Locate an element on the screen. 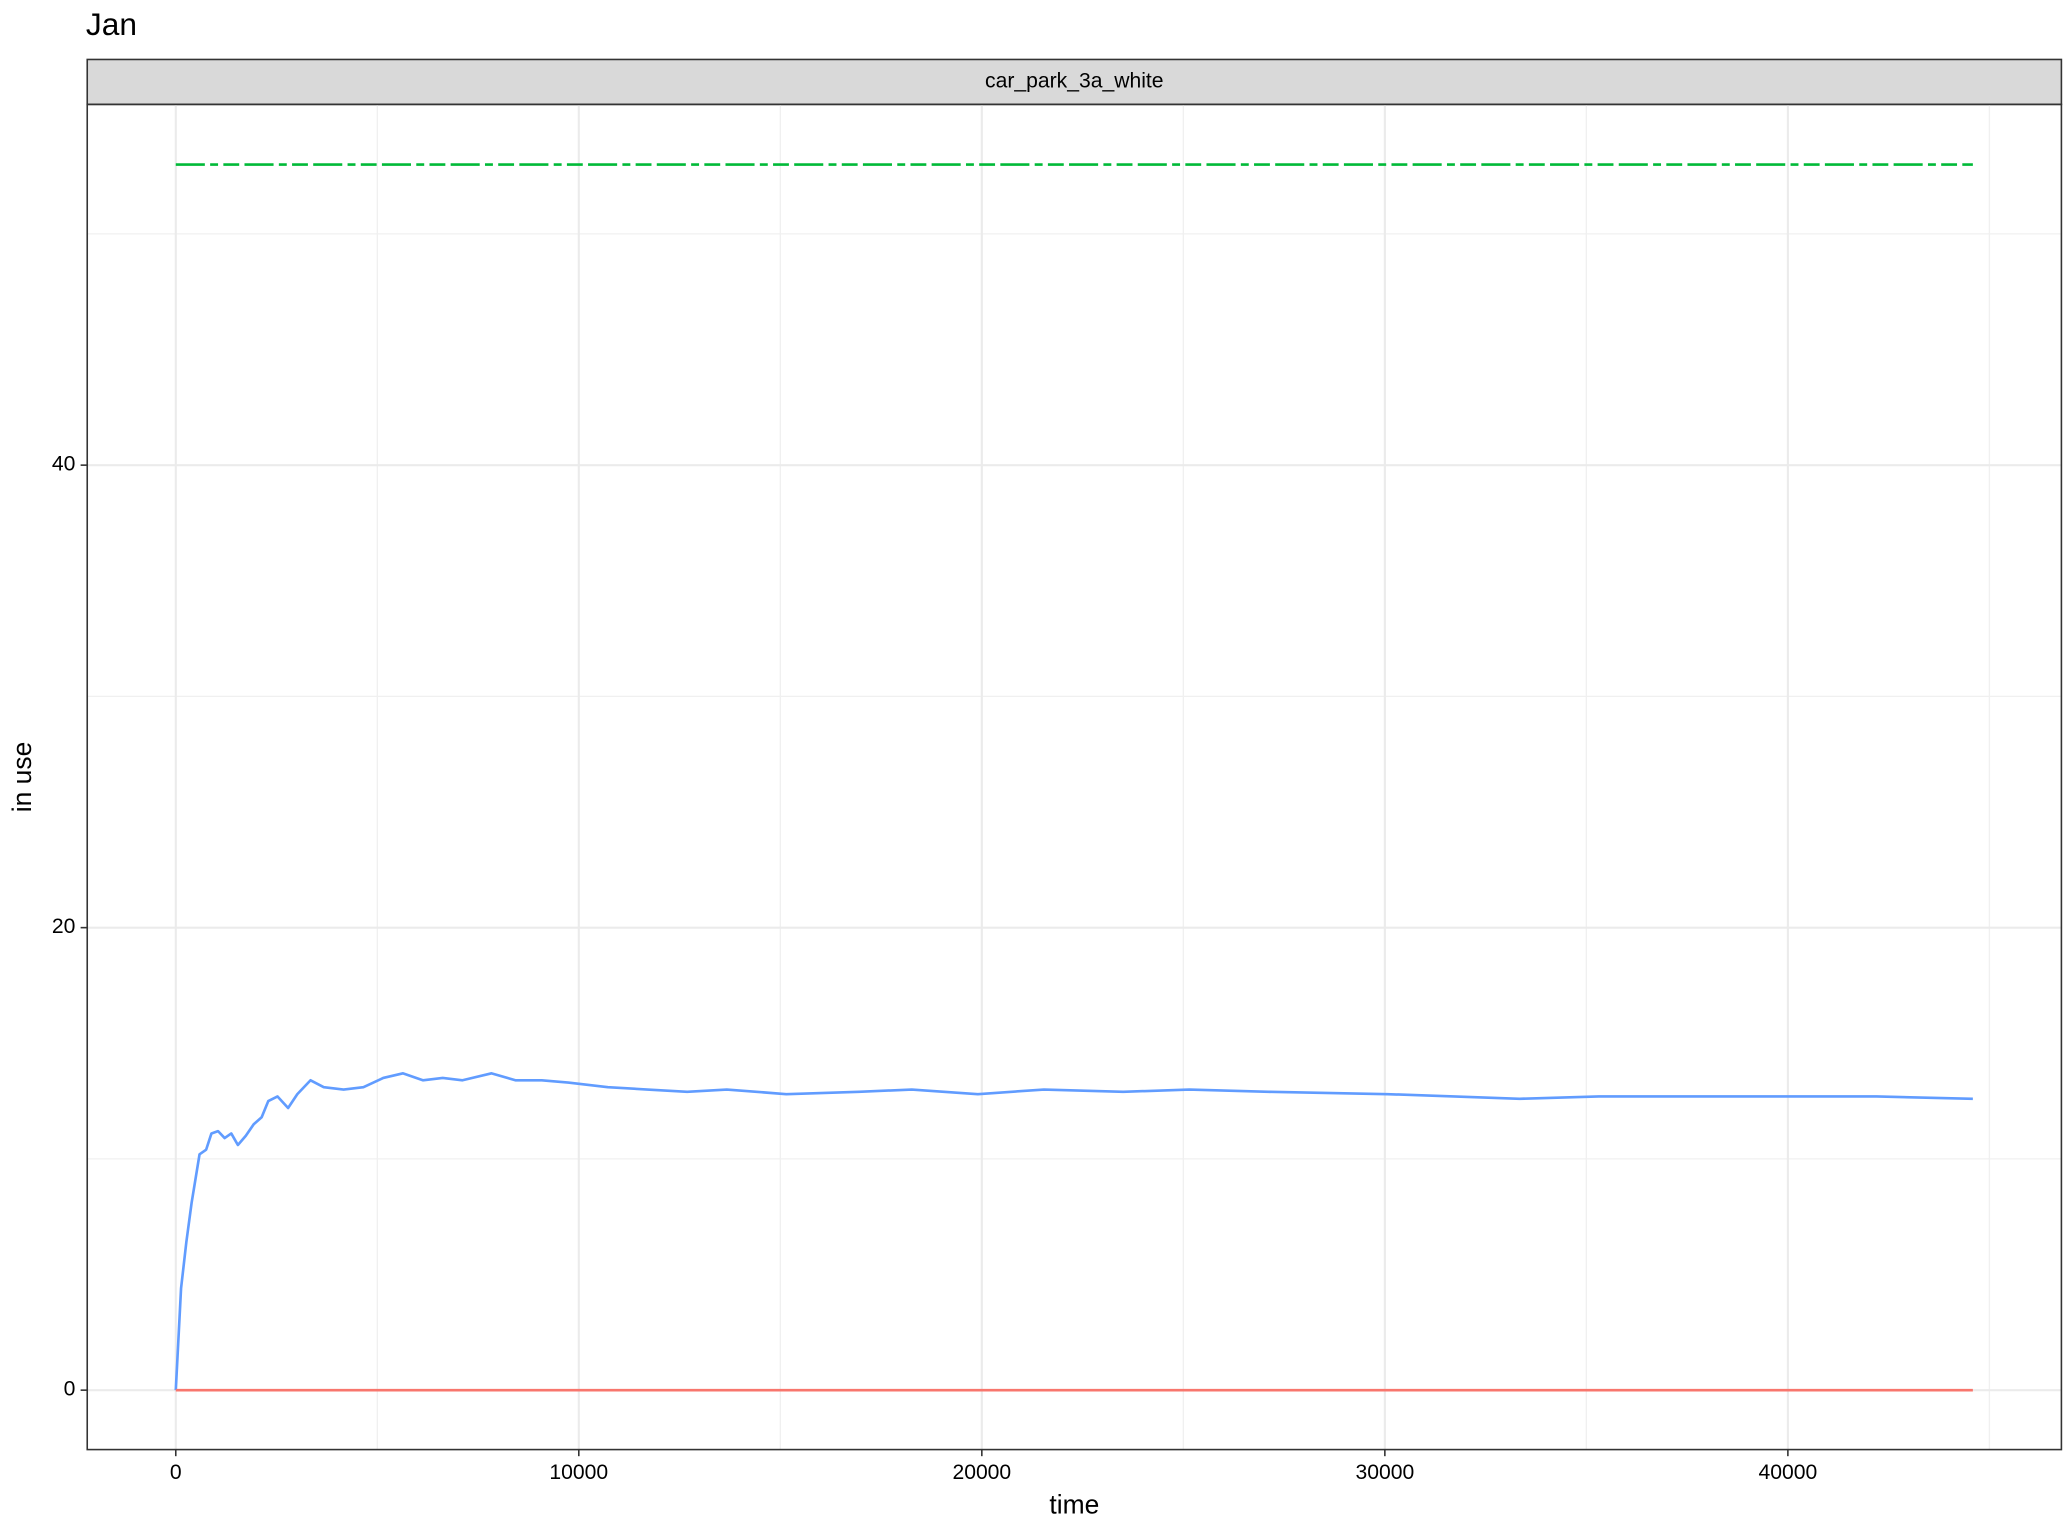 The image size is (2072, 1536). x-tick-label: 20000 is located at coordinates (981, 1472).